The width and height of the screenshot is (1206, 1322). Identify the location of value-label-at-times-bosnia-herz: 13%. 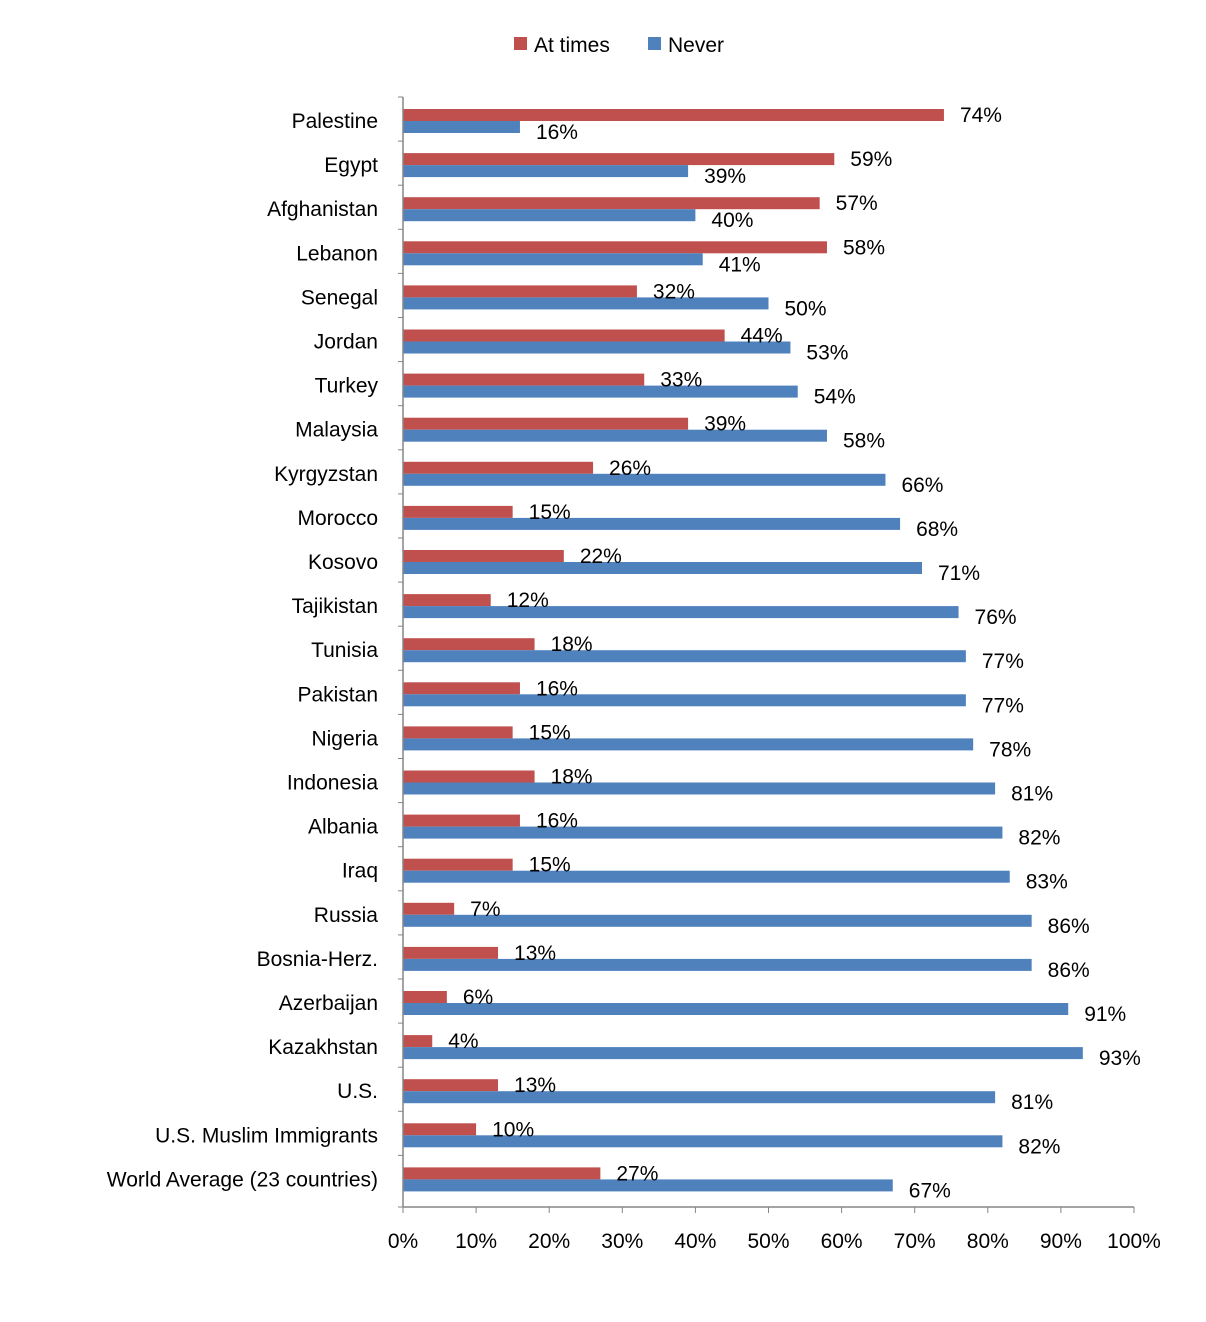
(535, 953).